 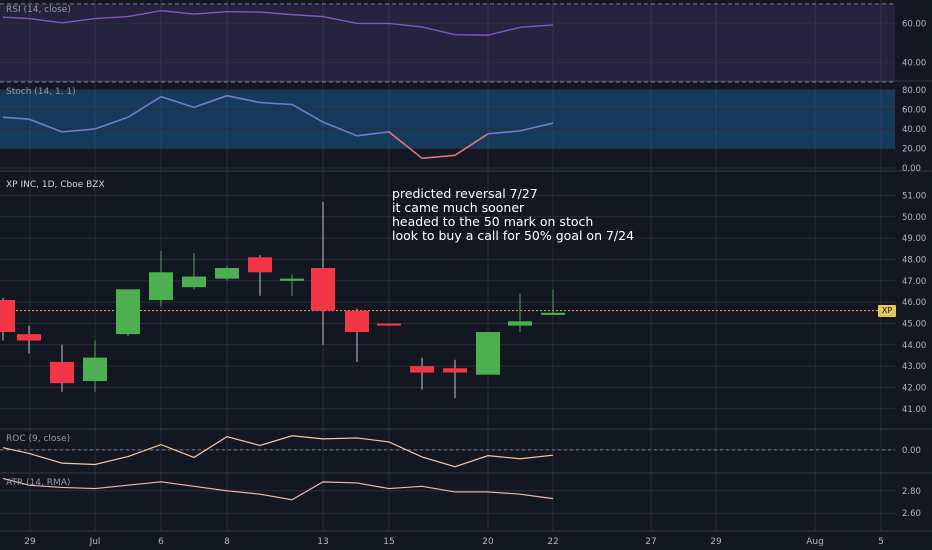 I want to click on y-tick-label: 50.00, so click(x=914, y=218).